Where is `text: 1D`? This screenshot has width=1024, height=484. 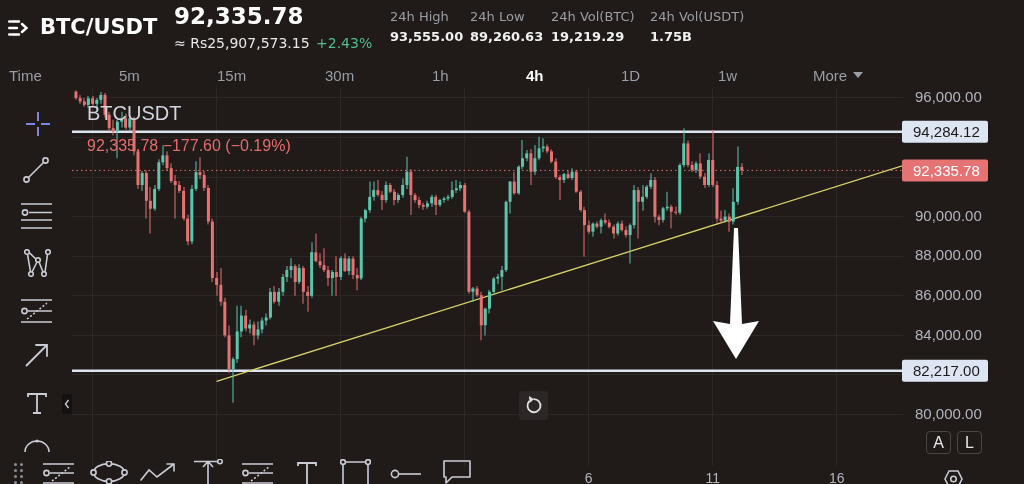
text: 1D is located at coordinates (631, 75).